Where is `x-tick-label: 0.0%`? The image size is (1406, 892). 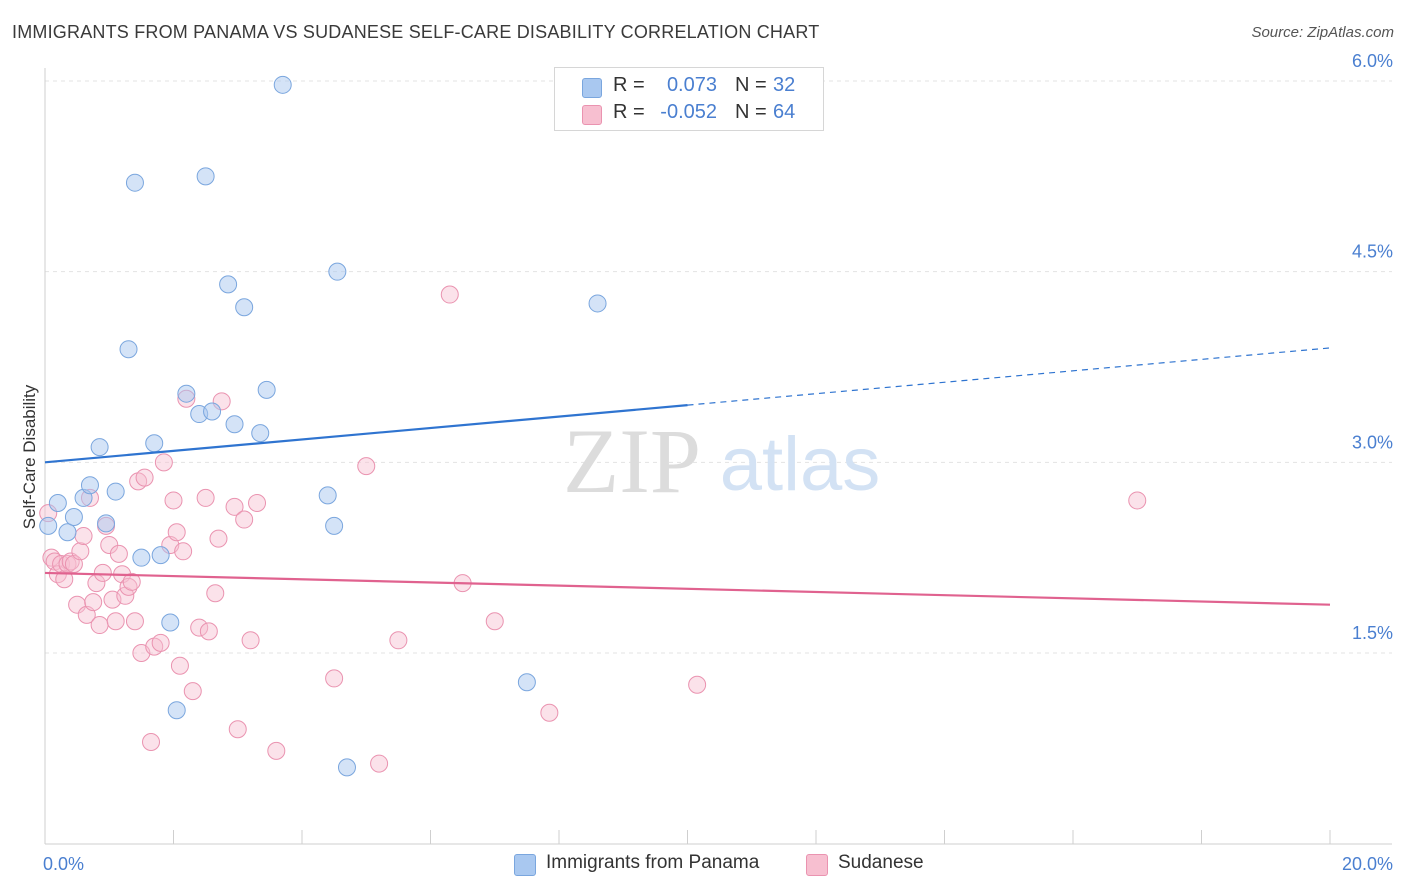
x-tick-label: 0.0% is located at coordinates (63, 864).